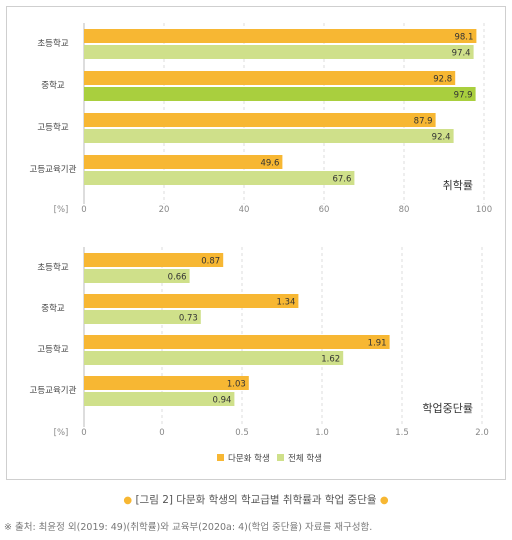  What do you see at coordinates (83, 433) in the screenshot?
I see `tick-label-1-0: 0` at bounding box center [83, 433].